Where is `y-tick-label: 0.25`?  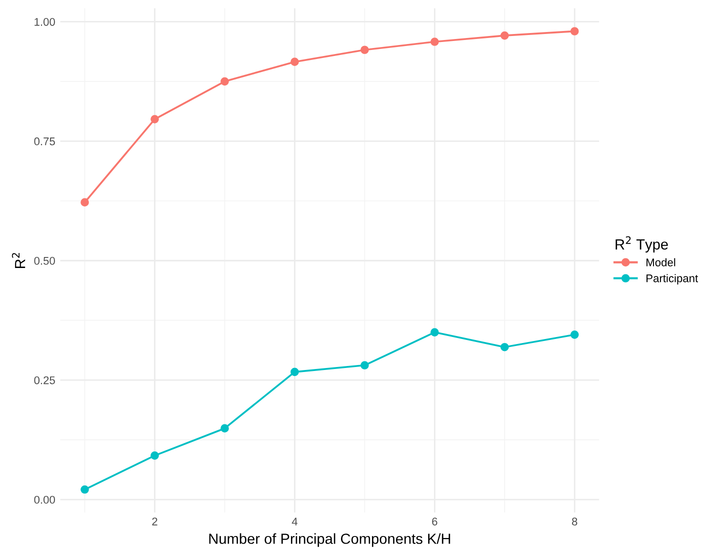
y-tick-label: 0.25 is located at coordinates (44, 380).